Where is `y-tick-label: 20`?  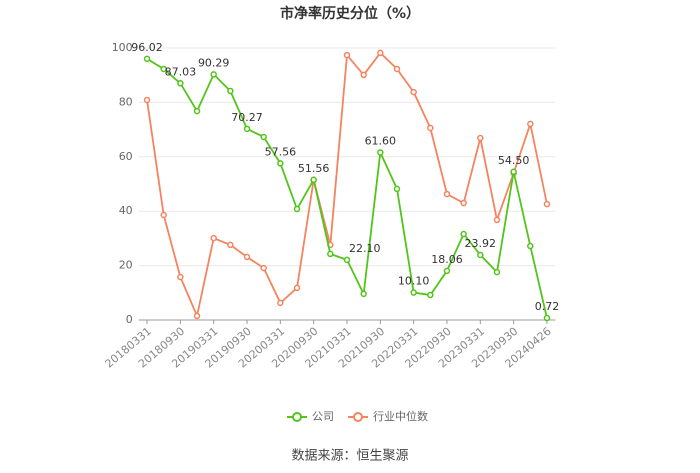
y-tick-label: 20 is located at coordinates (126, 265).